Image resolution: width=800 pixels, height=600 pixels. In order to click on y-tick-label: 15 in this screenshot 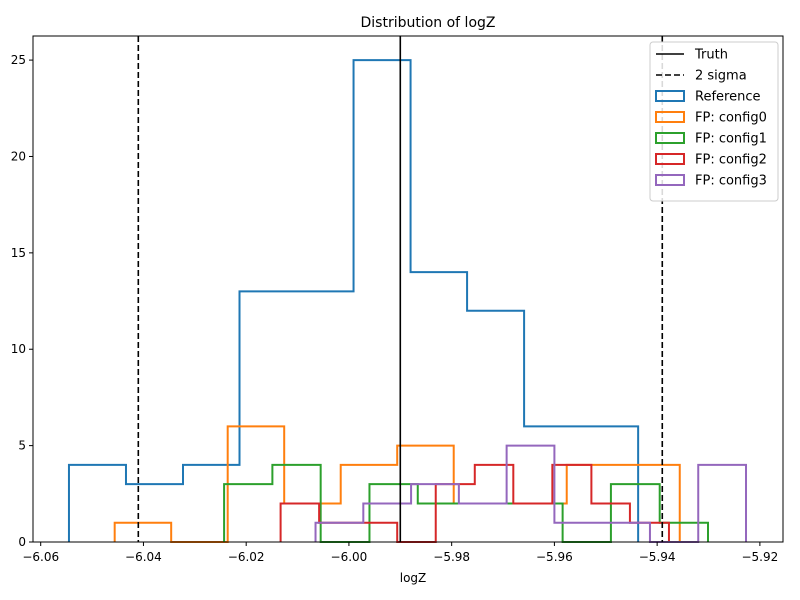, I will do `click(18, 253)`.